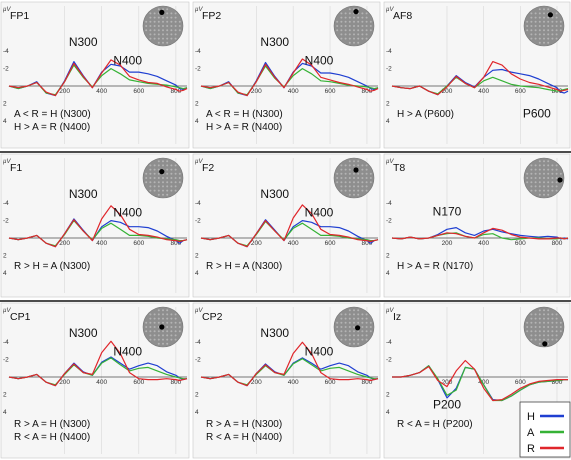 The height and width of the screenshot is (460, 571). Describe the element at coordinates (7, 162) in the screenshot. I see `unit-label: µV` at that location.